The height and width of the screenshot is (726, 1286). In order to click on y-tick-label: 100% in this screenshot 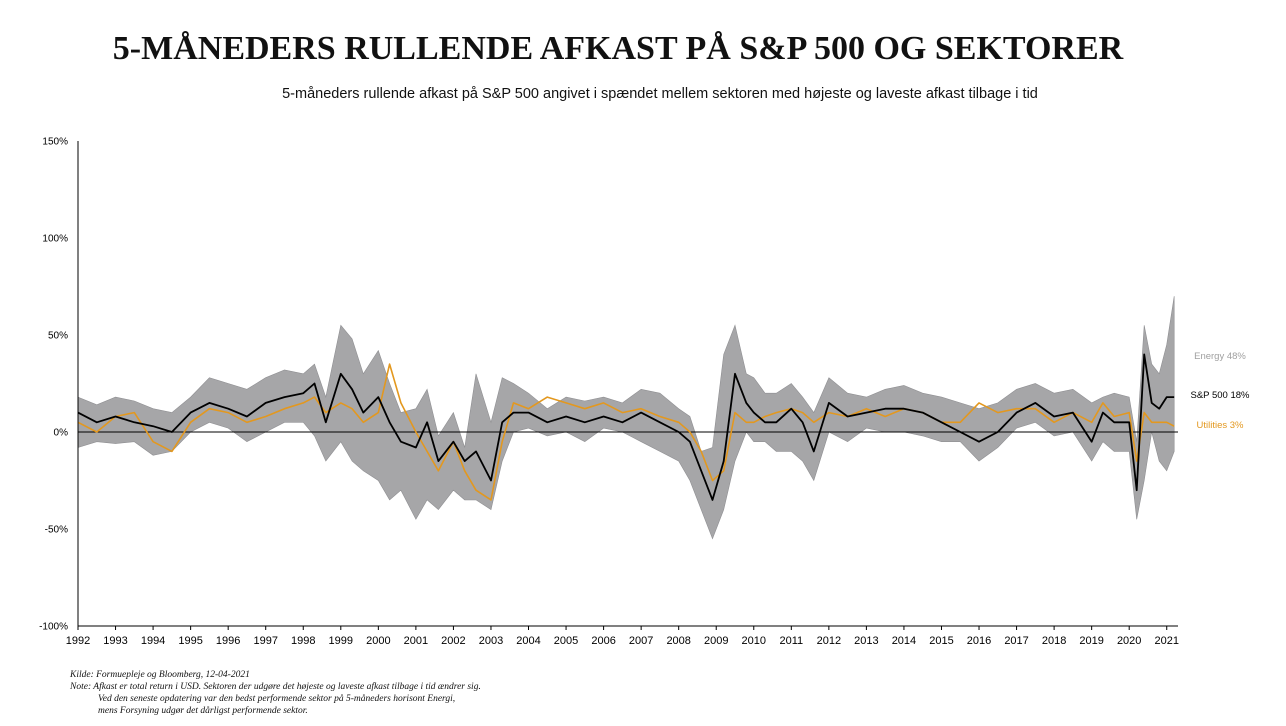, I will do `click(55, 239)`.